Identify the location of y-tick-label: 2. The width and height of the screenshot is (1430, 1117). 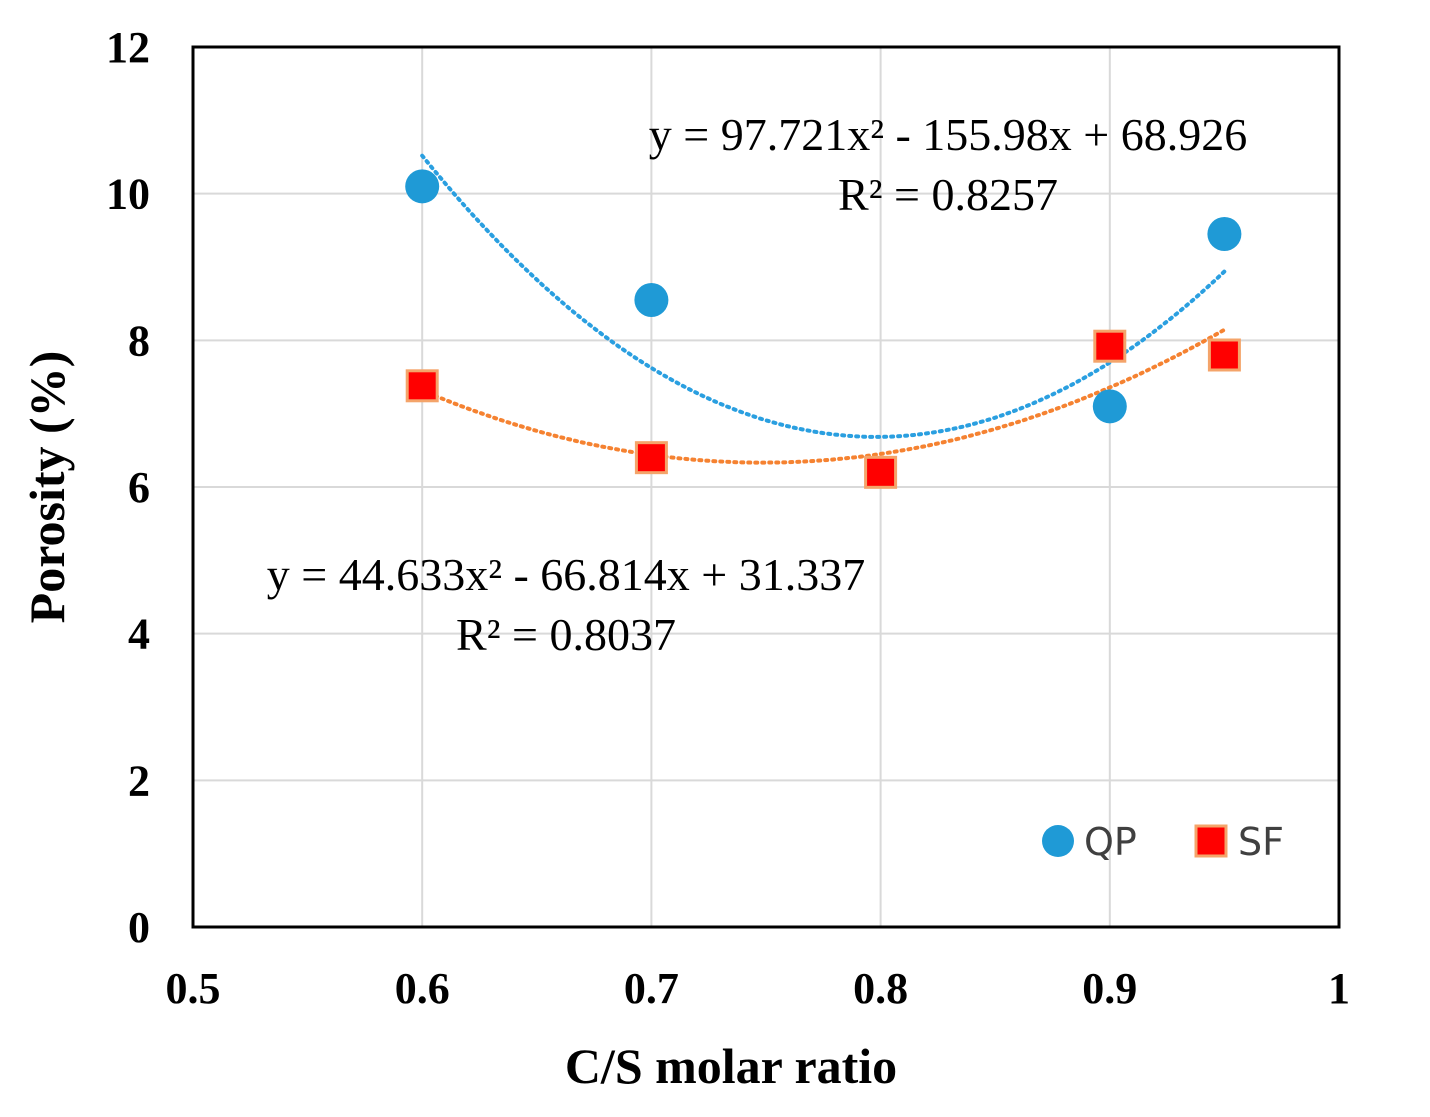
(139, 780).